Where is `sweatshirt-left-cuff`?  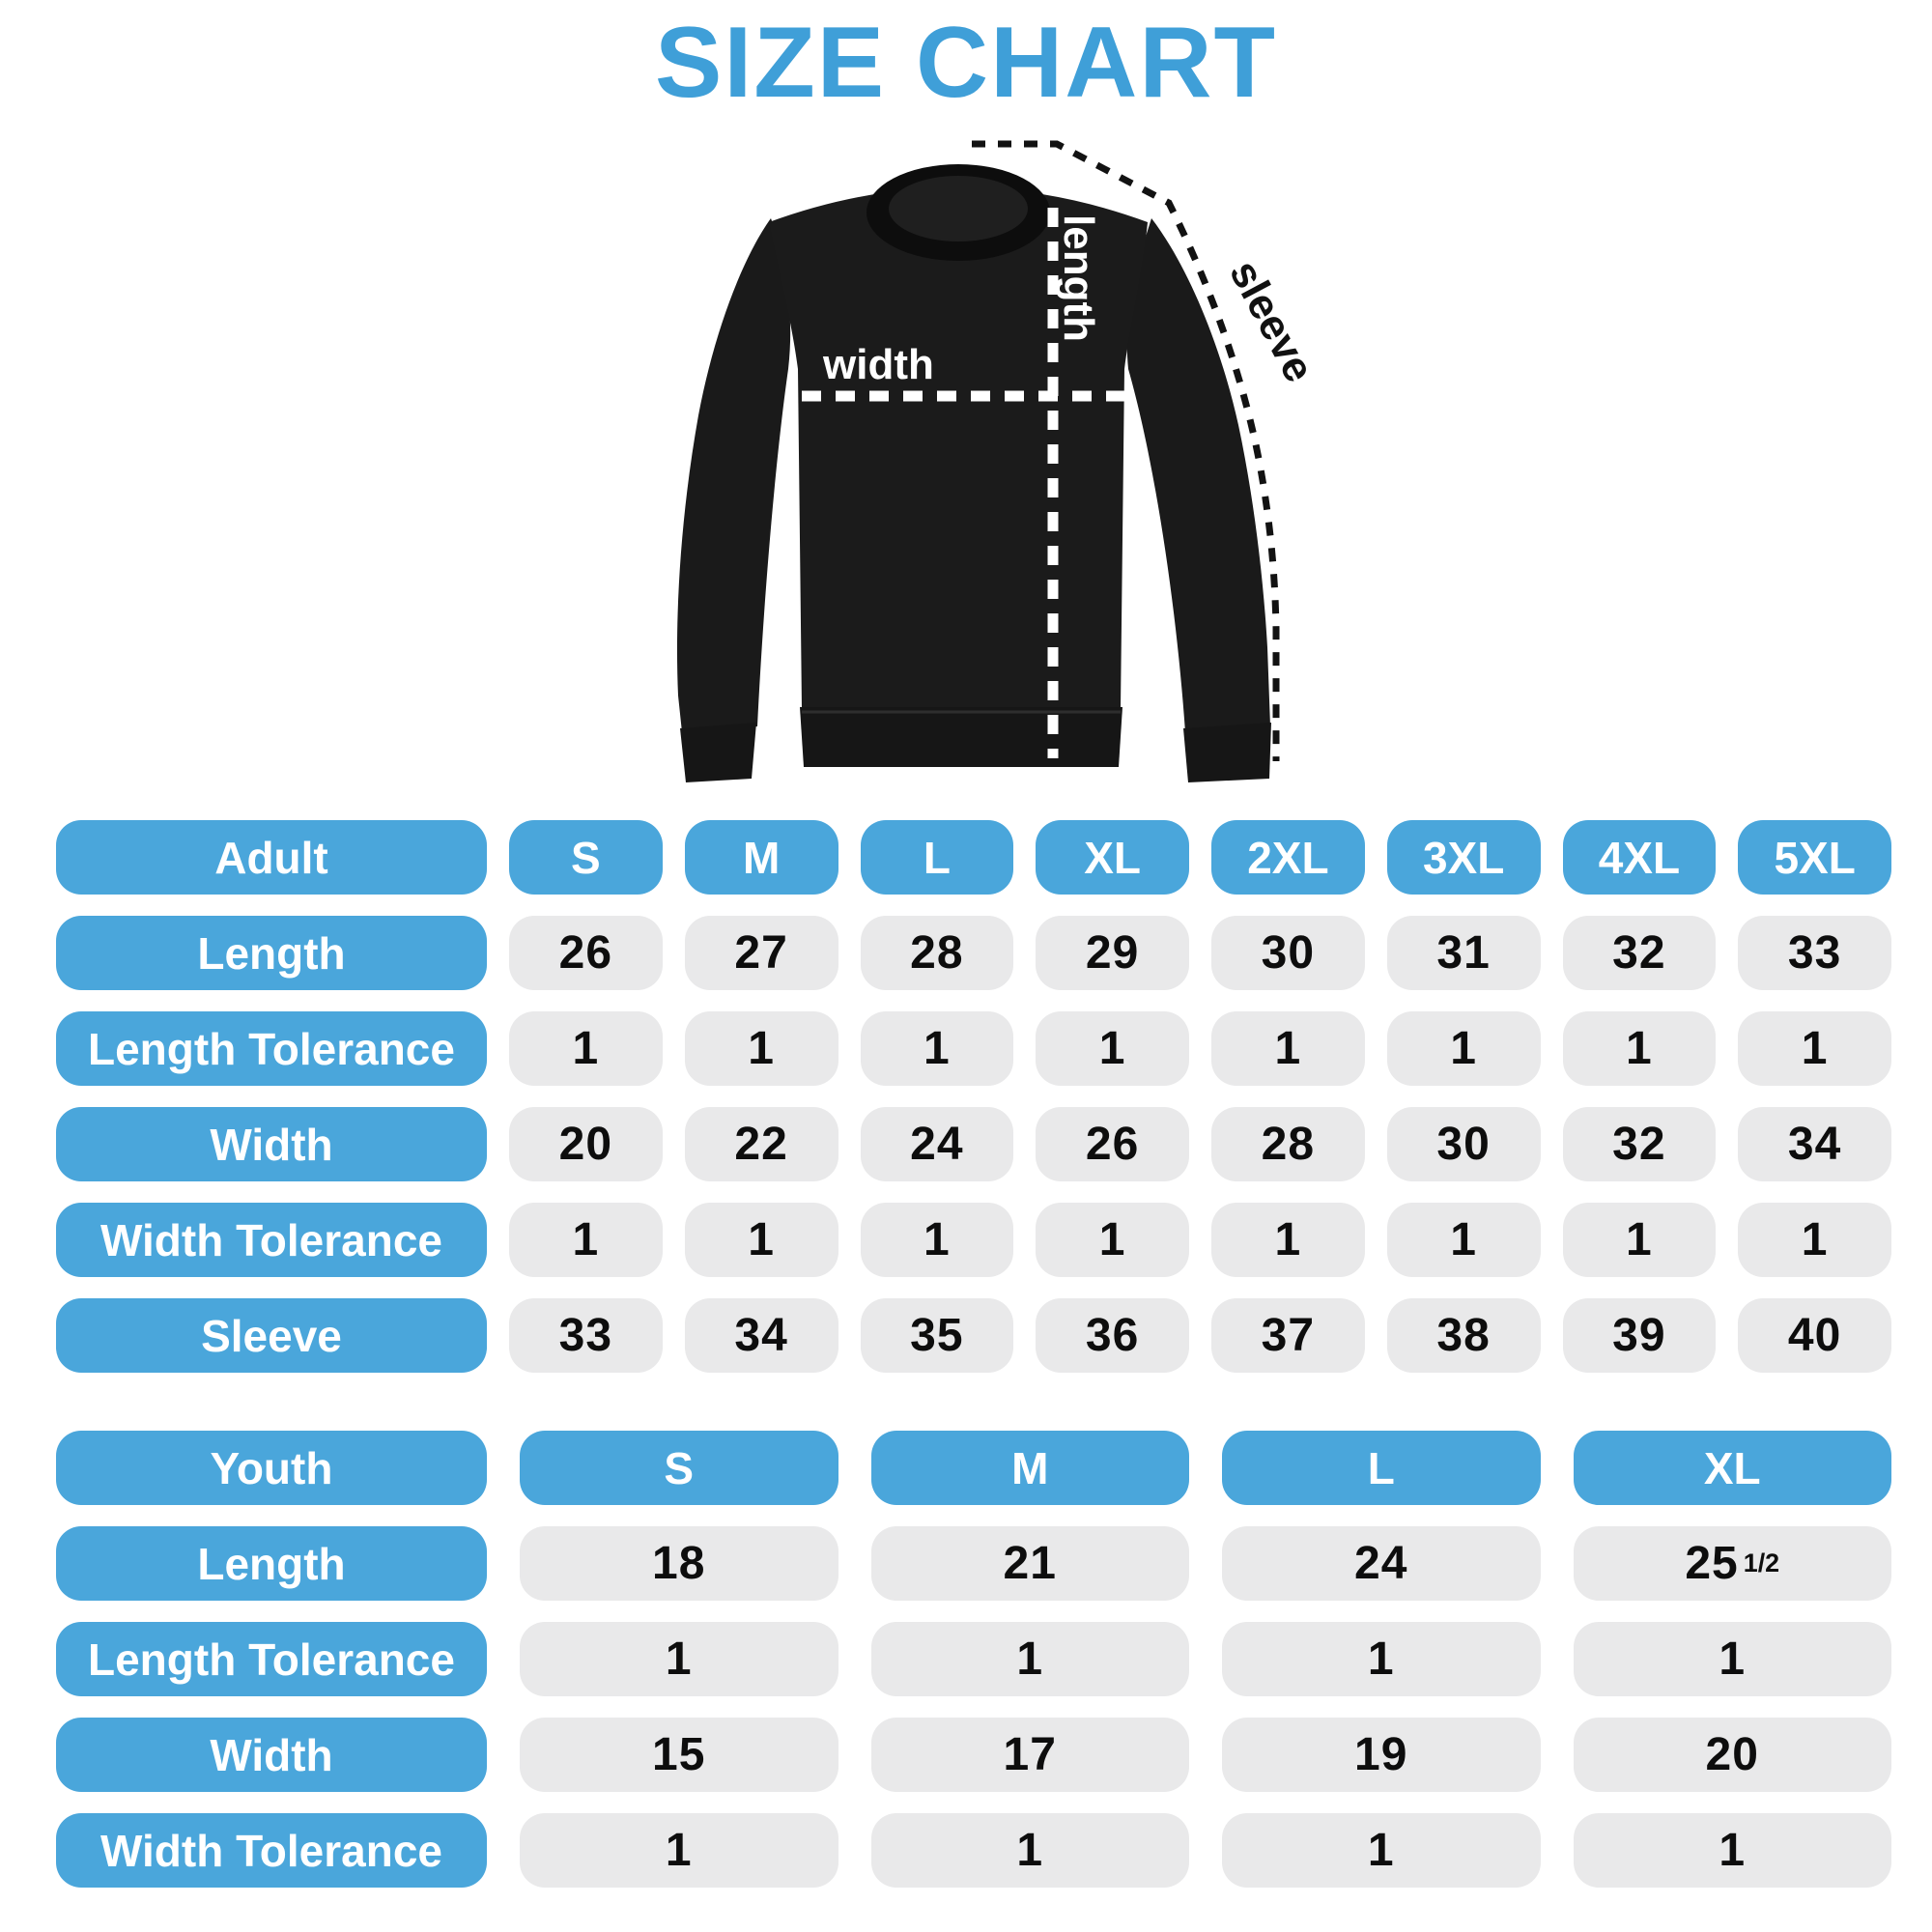 sweatshirt-left-cuff is located at coordinates (718, 752).